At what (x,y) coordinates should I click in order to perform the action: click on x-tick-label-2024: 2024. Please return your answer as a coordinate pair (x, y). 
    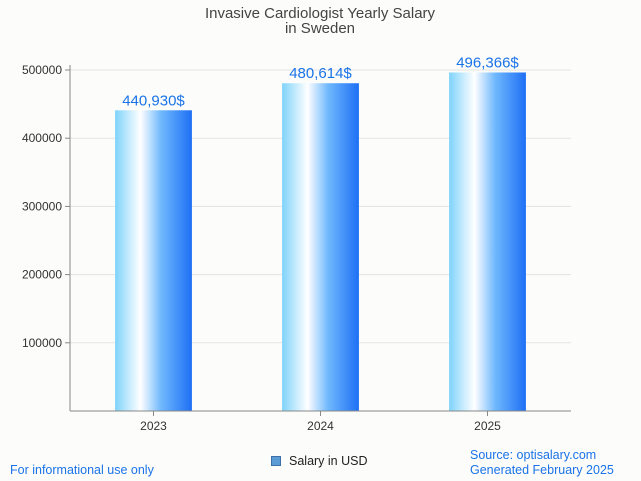
    Looking at the image, I should click on (320, 426).